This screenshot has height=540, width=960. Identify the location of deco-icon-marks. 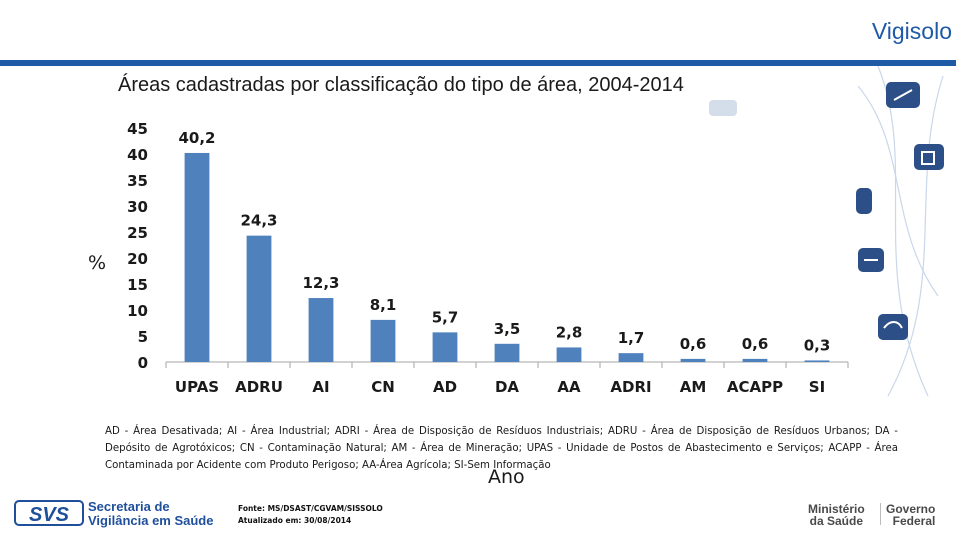
(899, 209).